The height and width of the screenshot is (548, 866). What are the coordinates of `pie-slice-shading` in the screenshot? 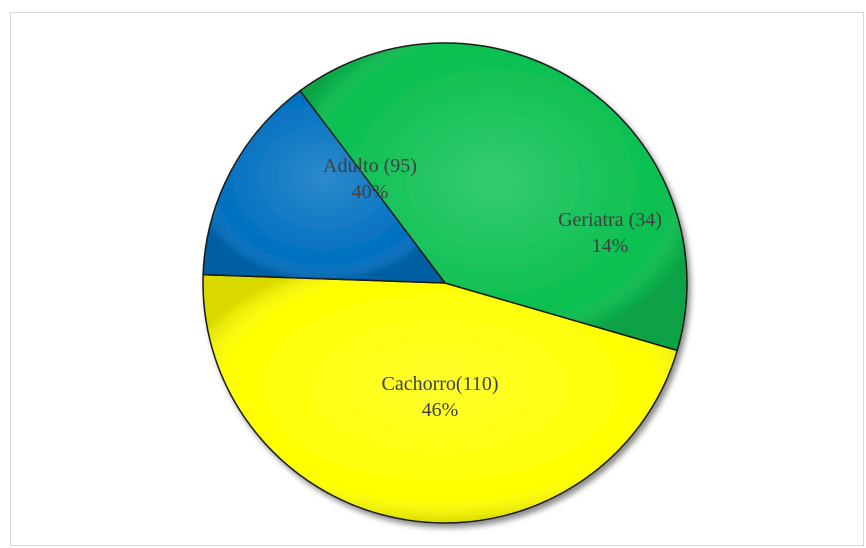 It's located at (324, 186).